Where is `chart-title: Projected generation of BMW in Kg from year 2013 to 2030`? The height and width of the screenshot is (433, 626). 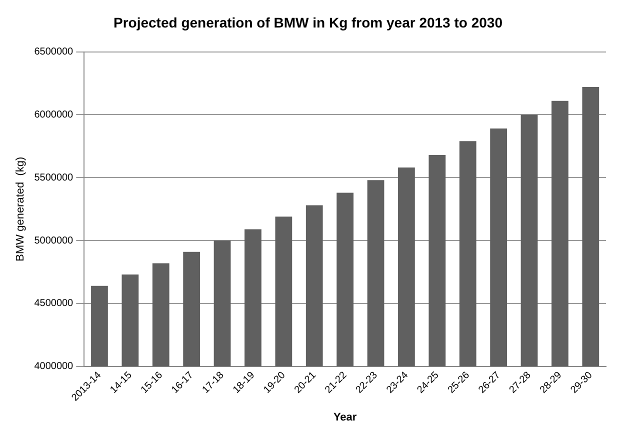
chart-title: Projected generation of BMW in Kg from year 2013 to 2030 is located at coordinates (308, 22).